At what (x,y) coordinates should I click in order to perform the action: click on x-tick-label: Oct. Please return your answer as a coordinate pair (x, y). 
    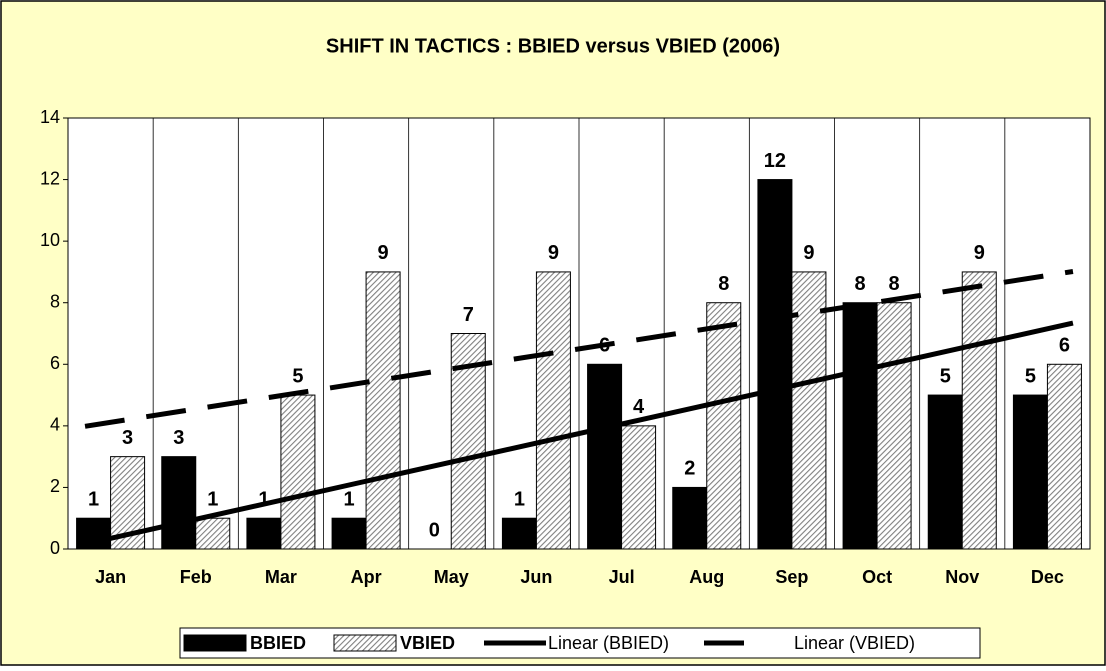
    Looking at the image, I should click on (877, 577).